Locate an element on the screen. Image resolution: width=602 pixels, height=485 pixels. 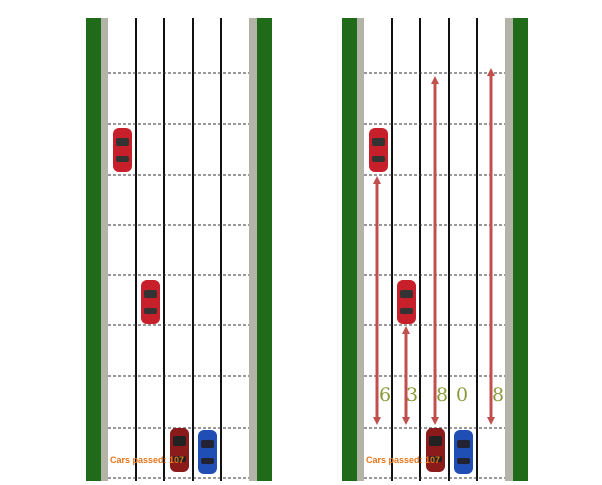
distance-label-lane-3: 8 is located at coordinates (442, 395).